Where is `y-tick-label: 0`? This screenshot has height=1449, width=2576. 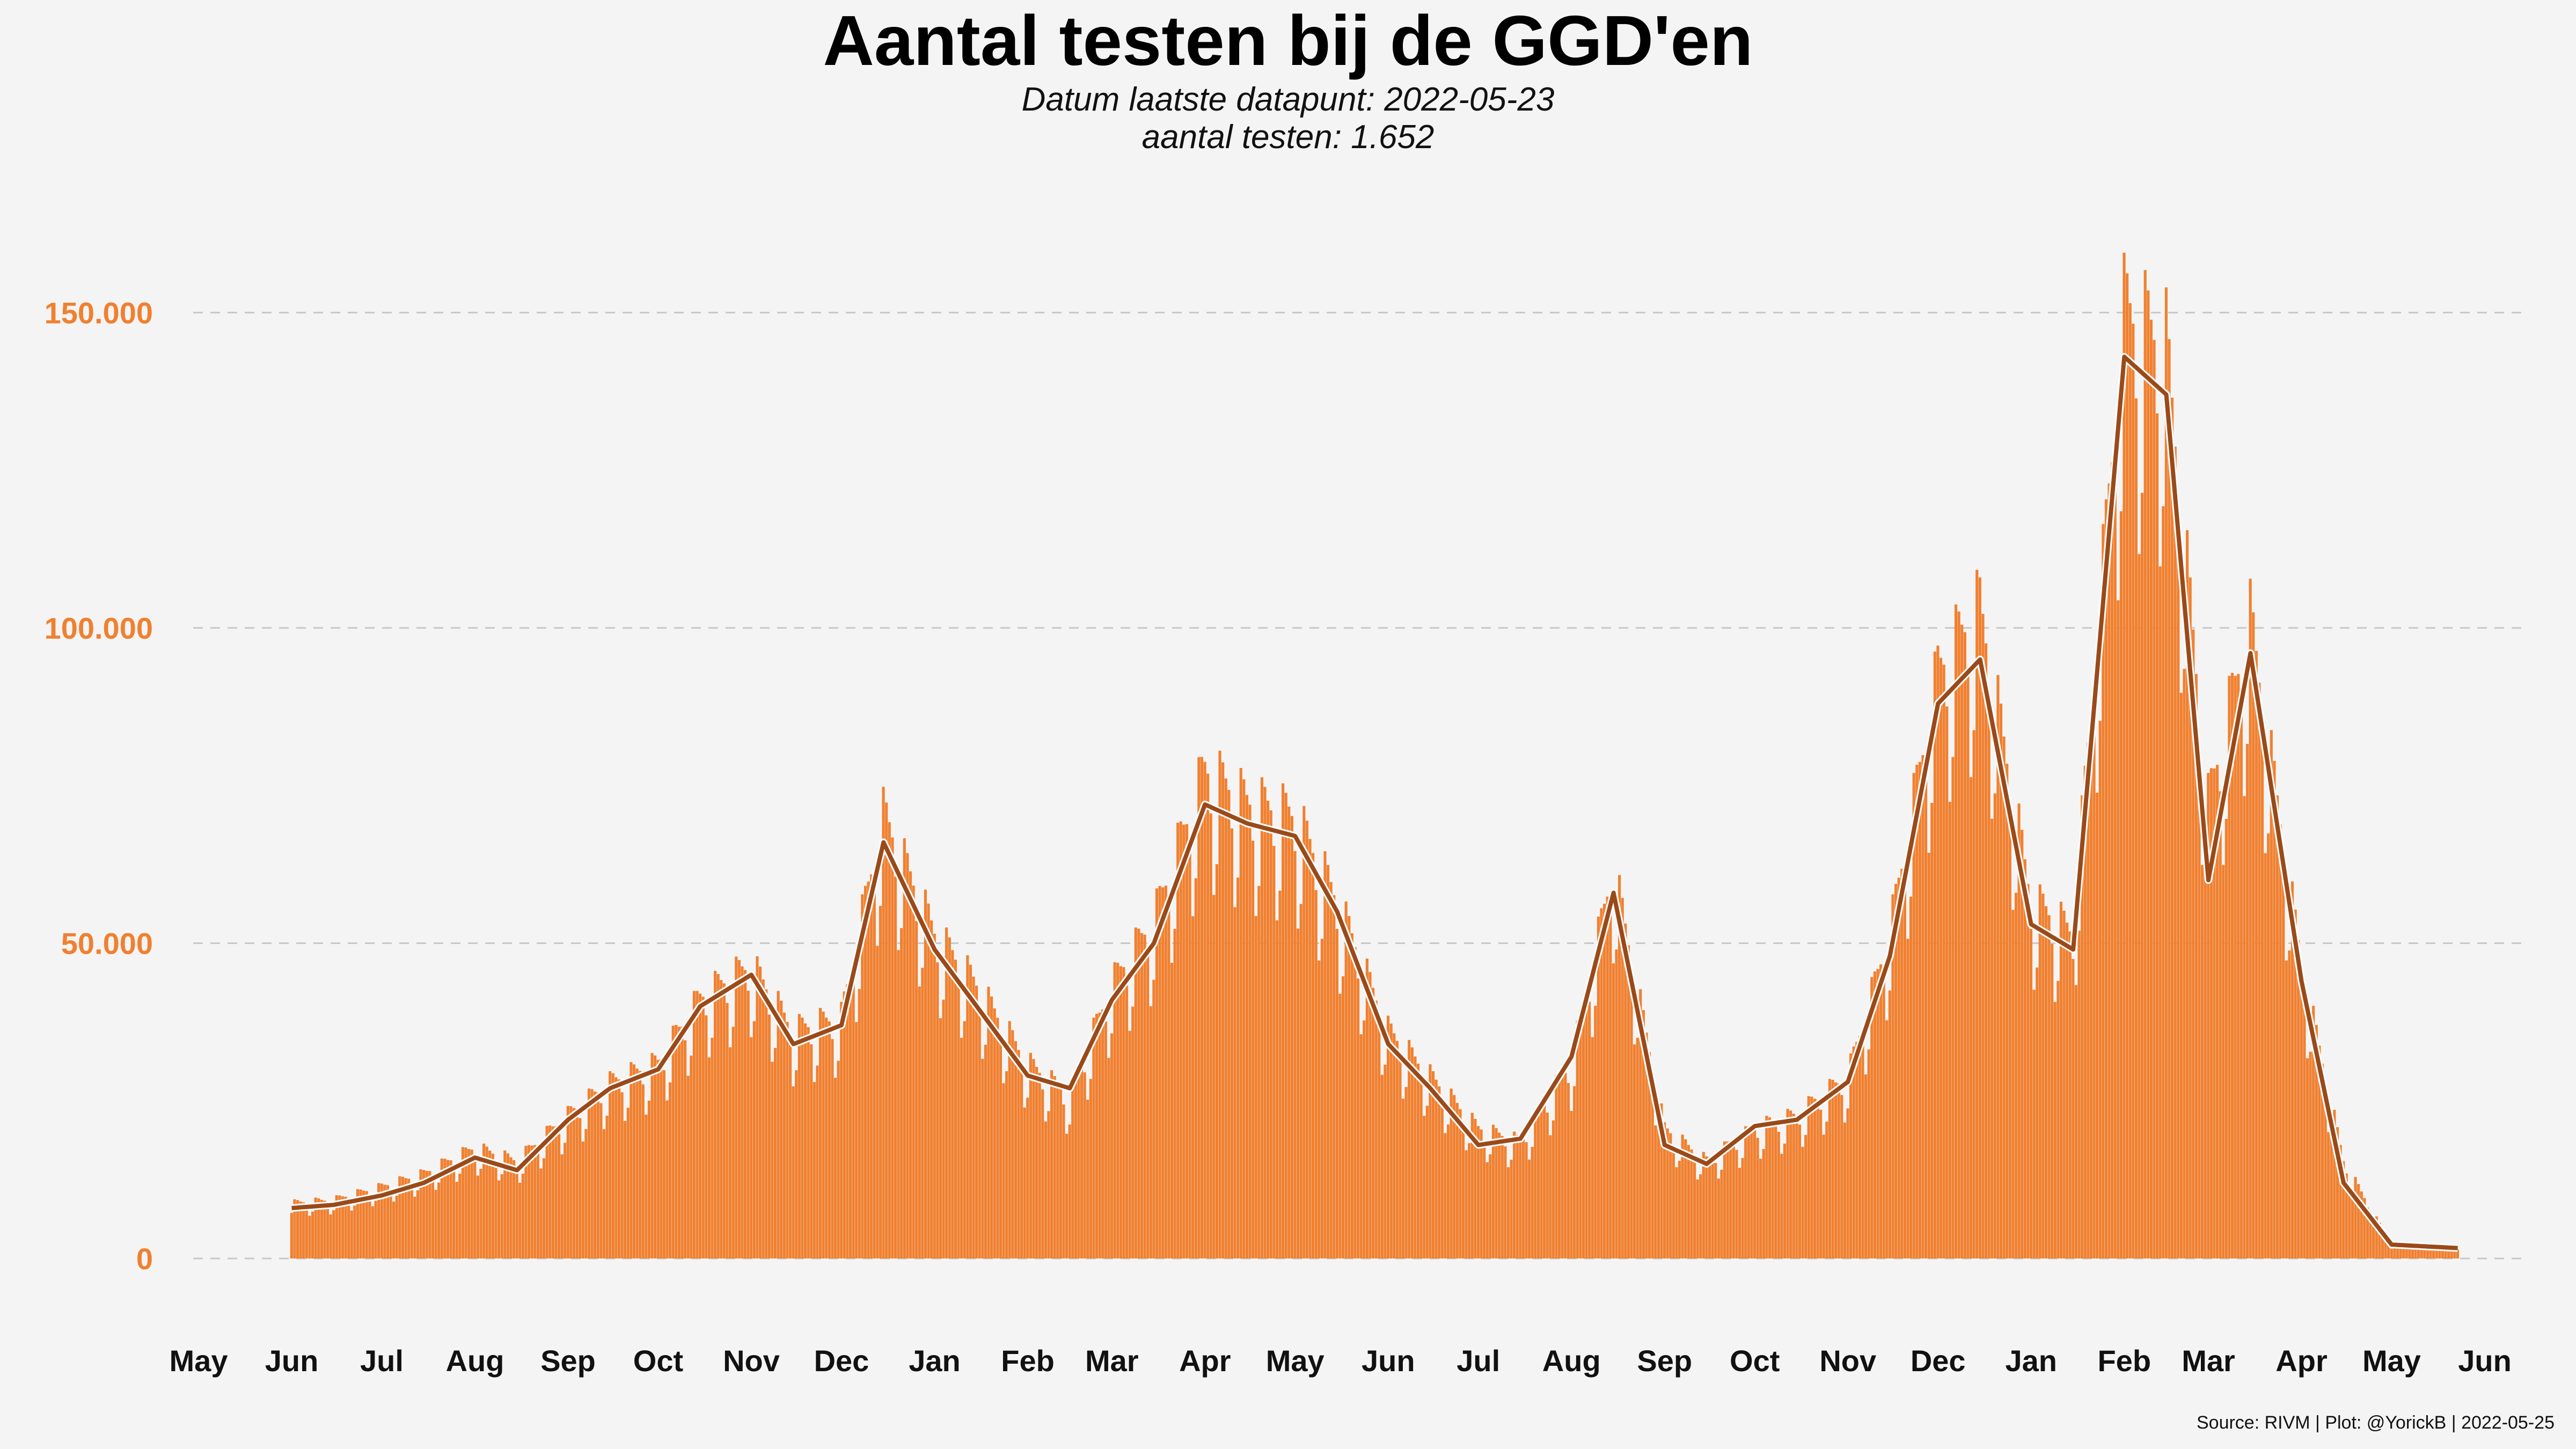
y-tick-label: 0 is located at coordinates (144, 1259).